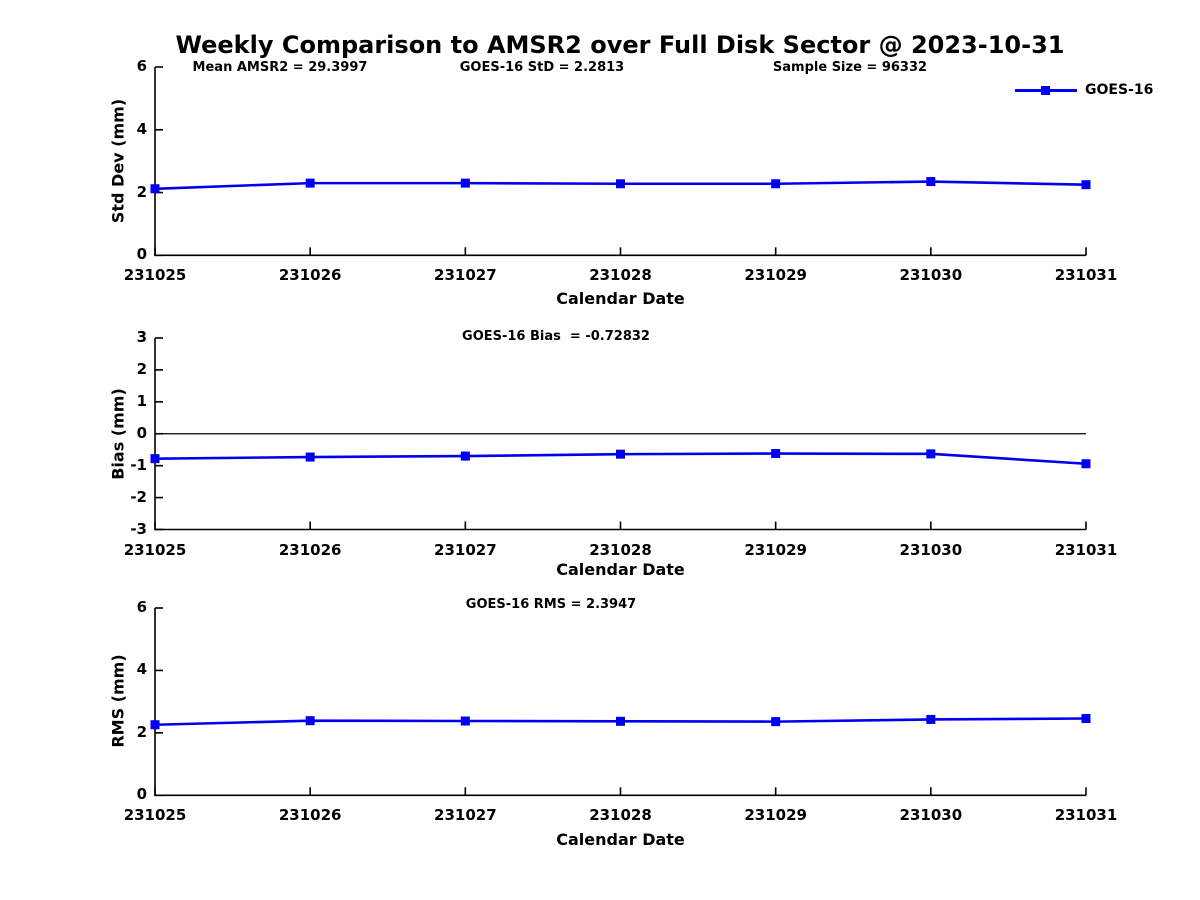  What do you see at coordinates (141, 337) in the screenshot?
I see `y-tick-label: 3` at bounding box center [141, 337].